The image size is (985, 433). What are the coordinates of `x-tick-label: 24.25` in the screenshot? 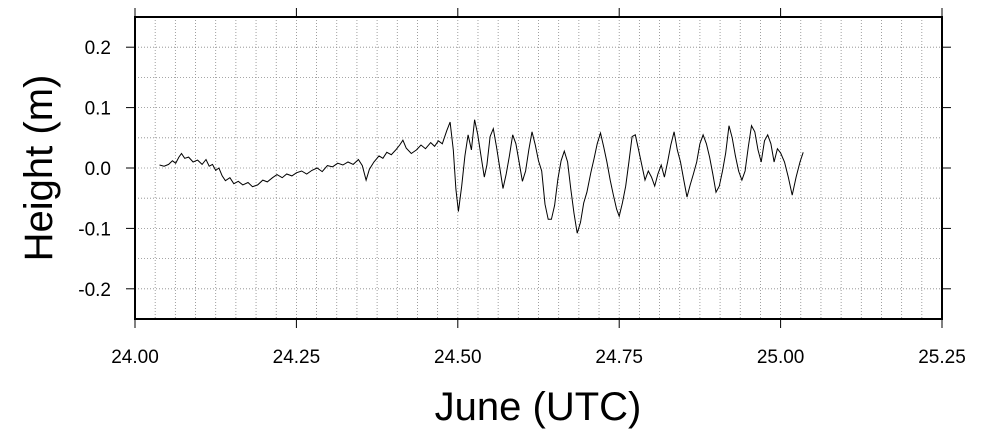 It's located at (297, 357).